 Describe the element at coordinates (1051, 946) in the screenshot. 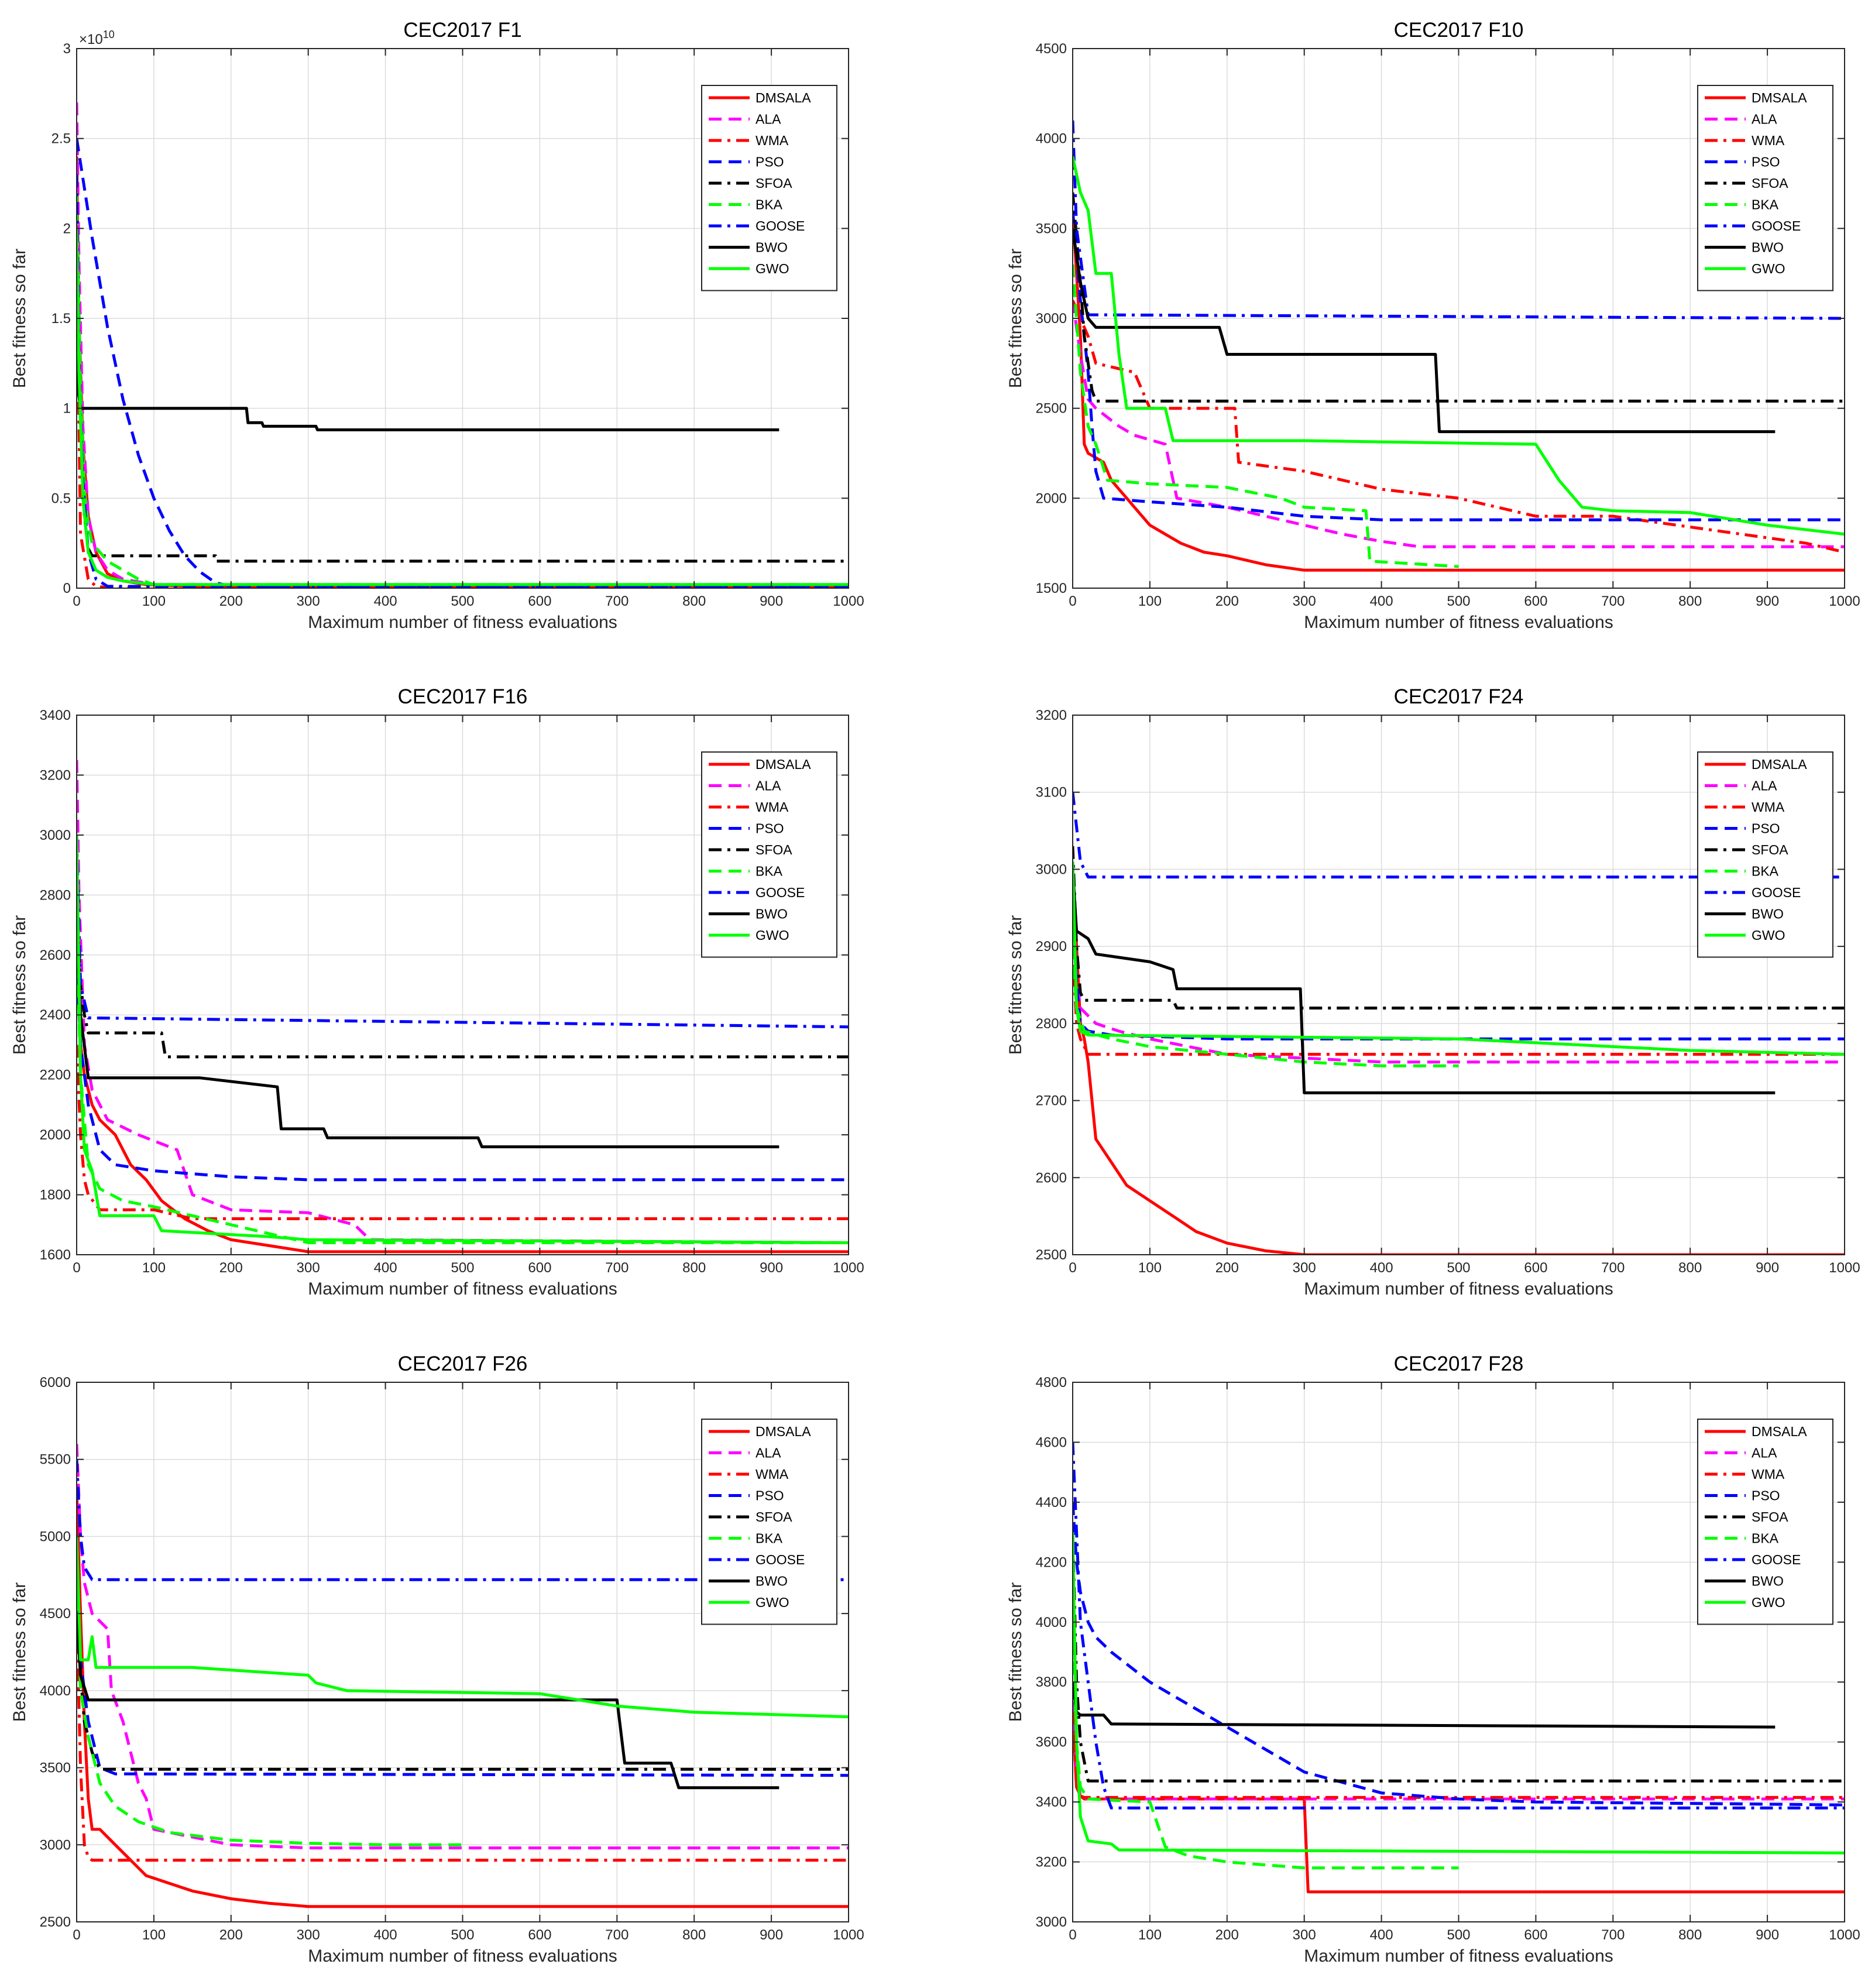

I see `y-tick-label: 2900` at that location.